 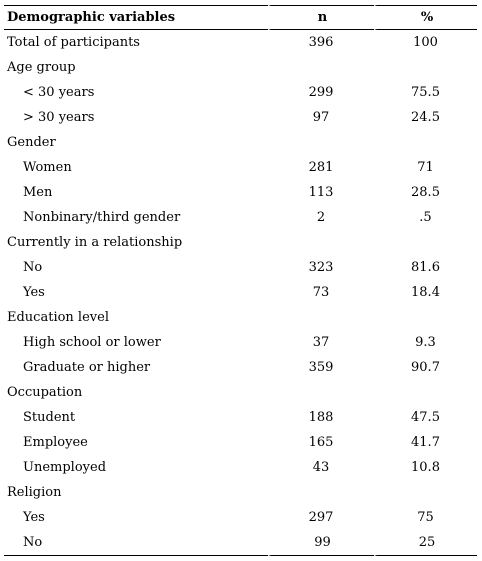 What do you see at coordinates (425, 517) in the screenshot?
I see `row-percent: 75` at bounding box center [425, 517].